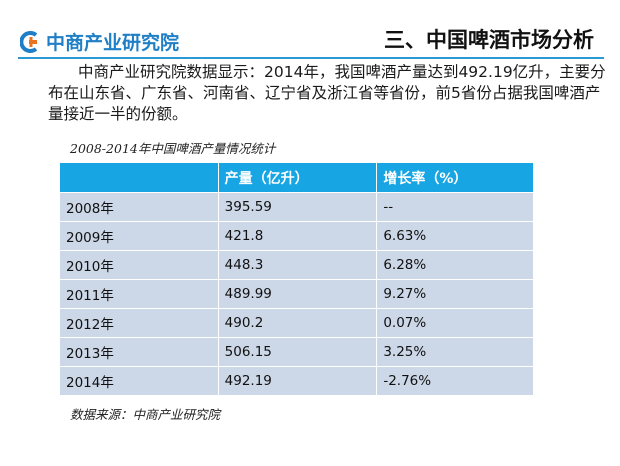 This screenshot has height=466, width=620. What do you see at coordinates (139, 207) in the screenshot?
I see `year-cell: 2008年` at bounding box center [139, 207].